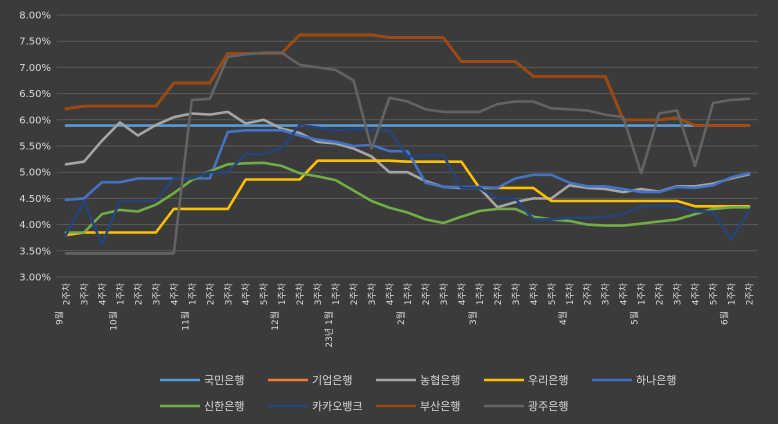 This screenshot has width=778, height=424. What do you see at coordinates (275, 321) in the screenshot?
I see `x-month-label: 12월` at bounding box center [275, 321].